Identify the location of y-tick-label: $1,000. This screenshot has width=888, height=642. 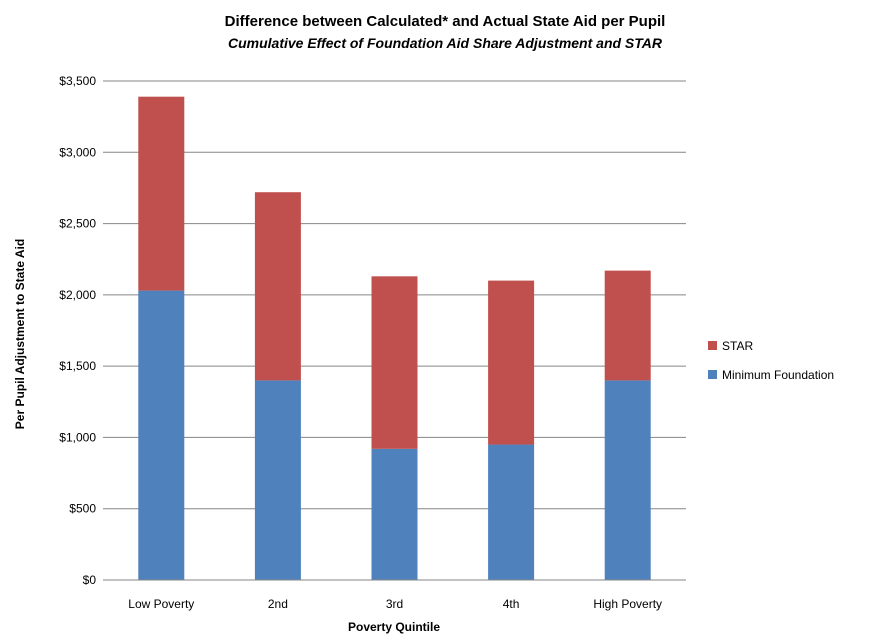
(77, 437).